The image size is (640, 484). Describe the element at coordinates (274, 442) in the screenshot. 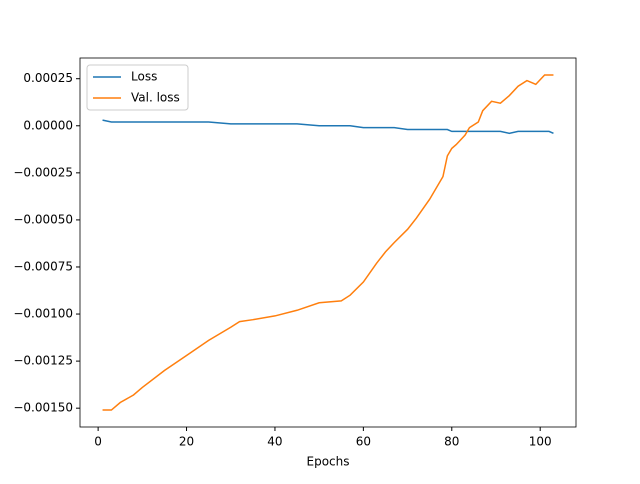

I see `x-tick-label: 40` at that location.